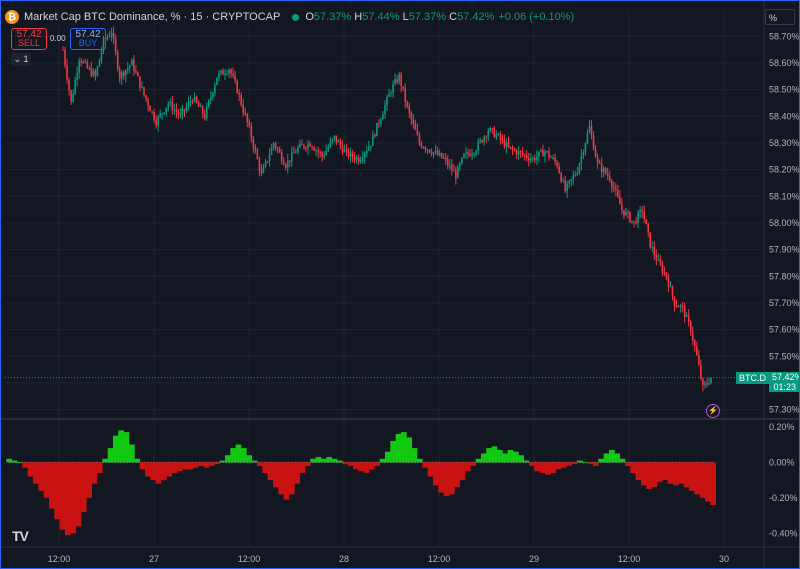 The image size is (800, 569). I want to click on y-tick-label: 58.40%, so click(784, 116).